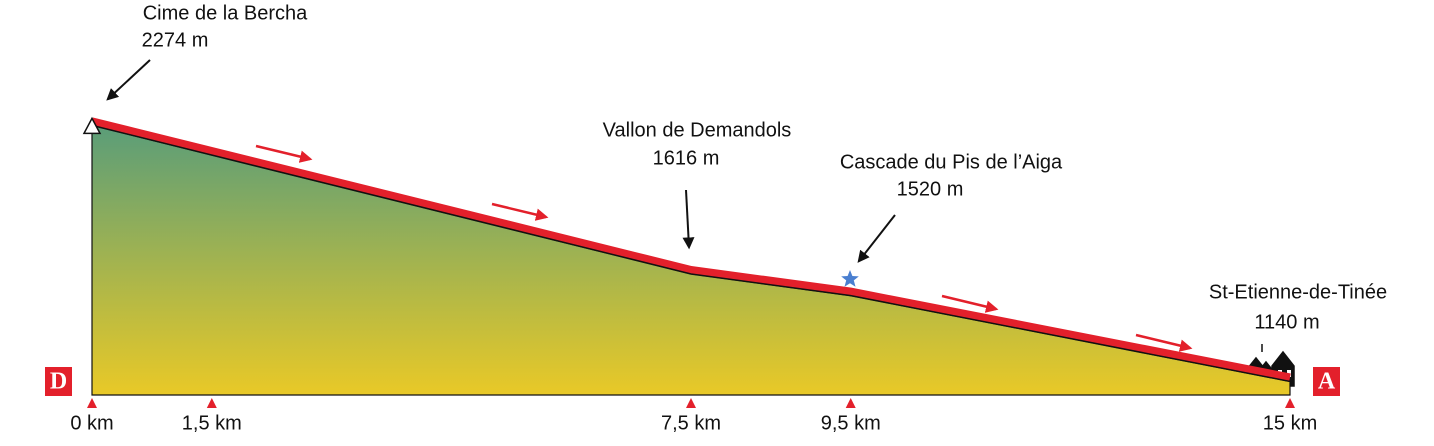 The height and width of the screenshot is (446, 1434). Describe the element at coordinates (930, 189) in the screenshot. I see `elevation-label: 1520 m` at that location.